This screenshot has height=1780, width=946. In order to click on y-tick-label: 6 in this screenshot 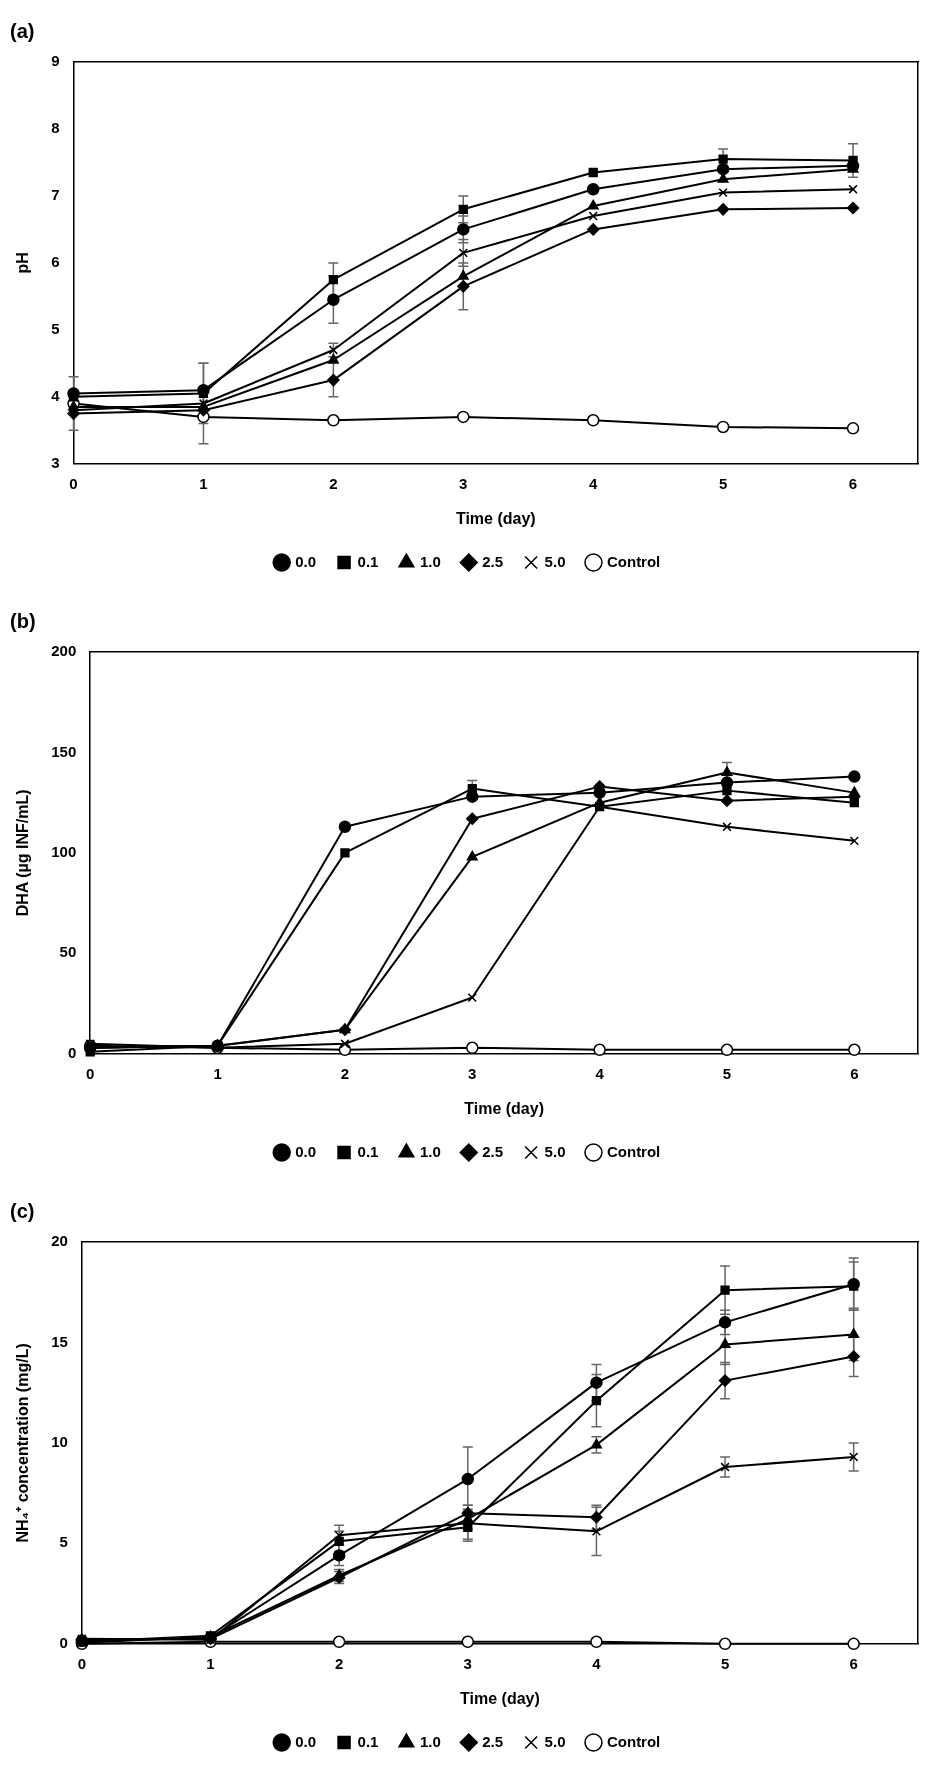, I will do `click(55, 262)`.